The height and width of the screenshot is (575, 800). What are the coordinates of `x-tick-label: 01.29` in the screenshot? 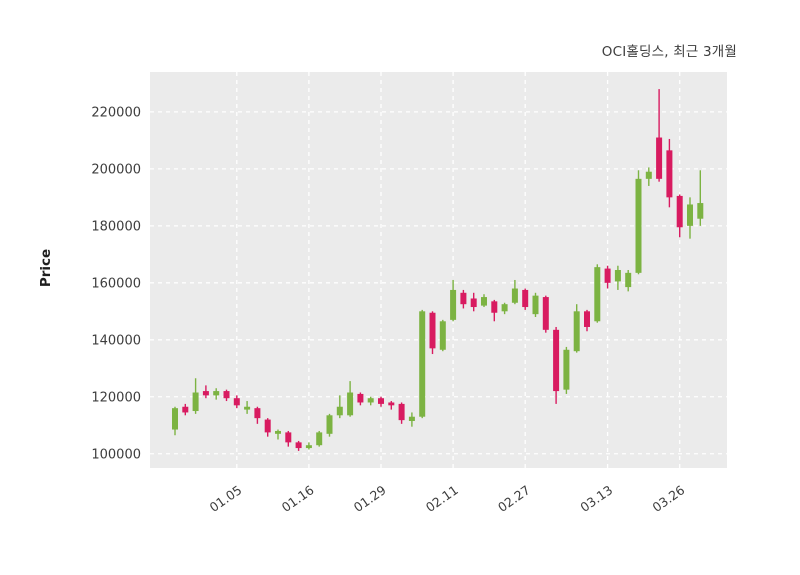 It's located at (370, 498).